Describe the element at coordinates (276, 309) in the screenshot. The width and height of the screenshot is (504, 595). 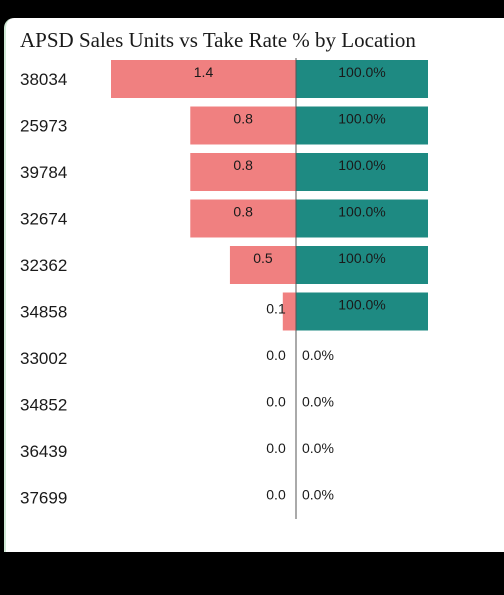
I see `sales-units-value-label: 0.1` at that location.